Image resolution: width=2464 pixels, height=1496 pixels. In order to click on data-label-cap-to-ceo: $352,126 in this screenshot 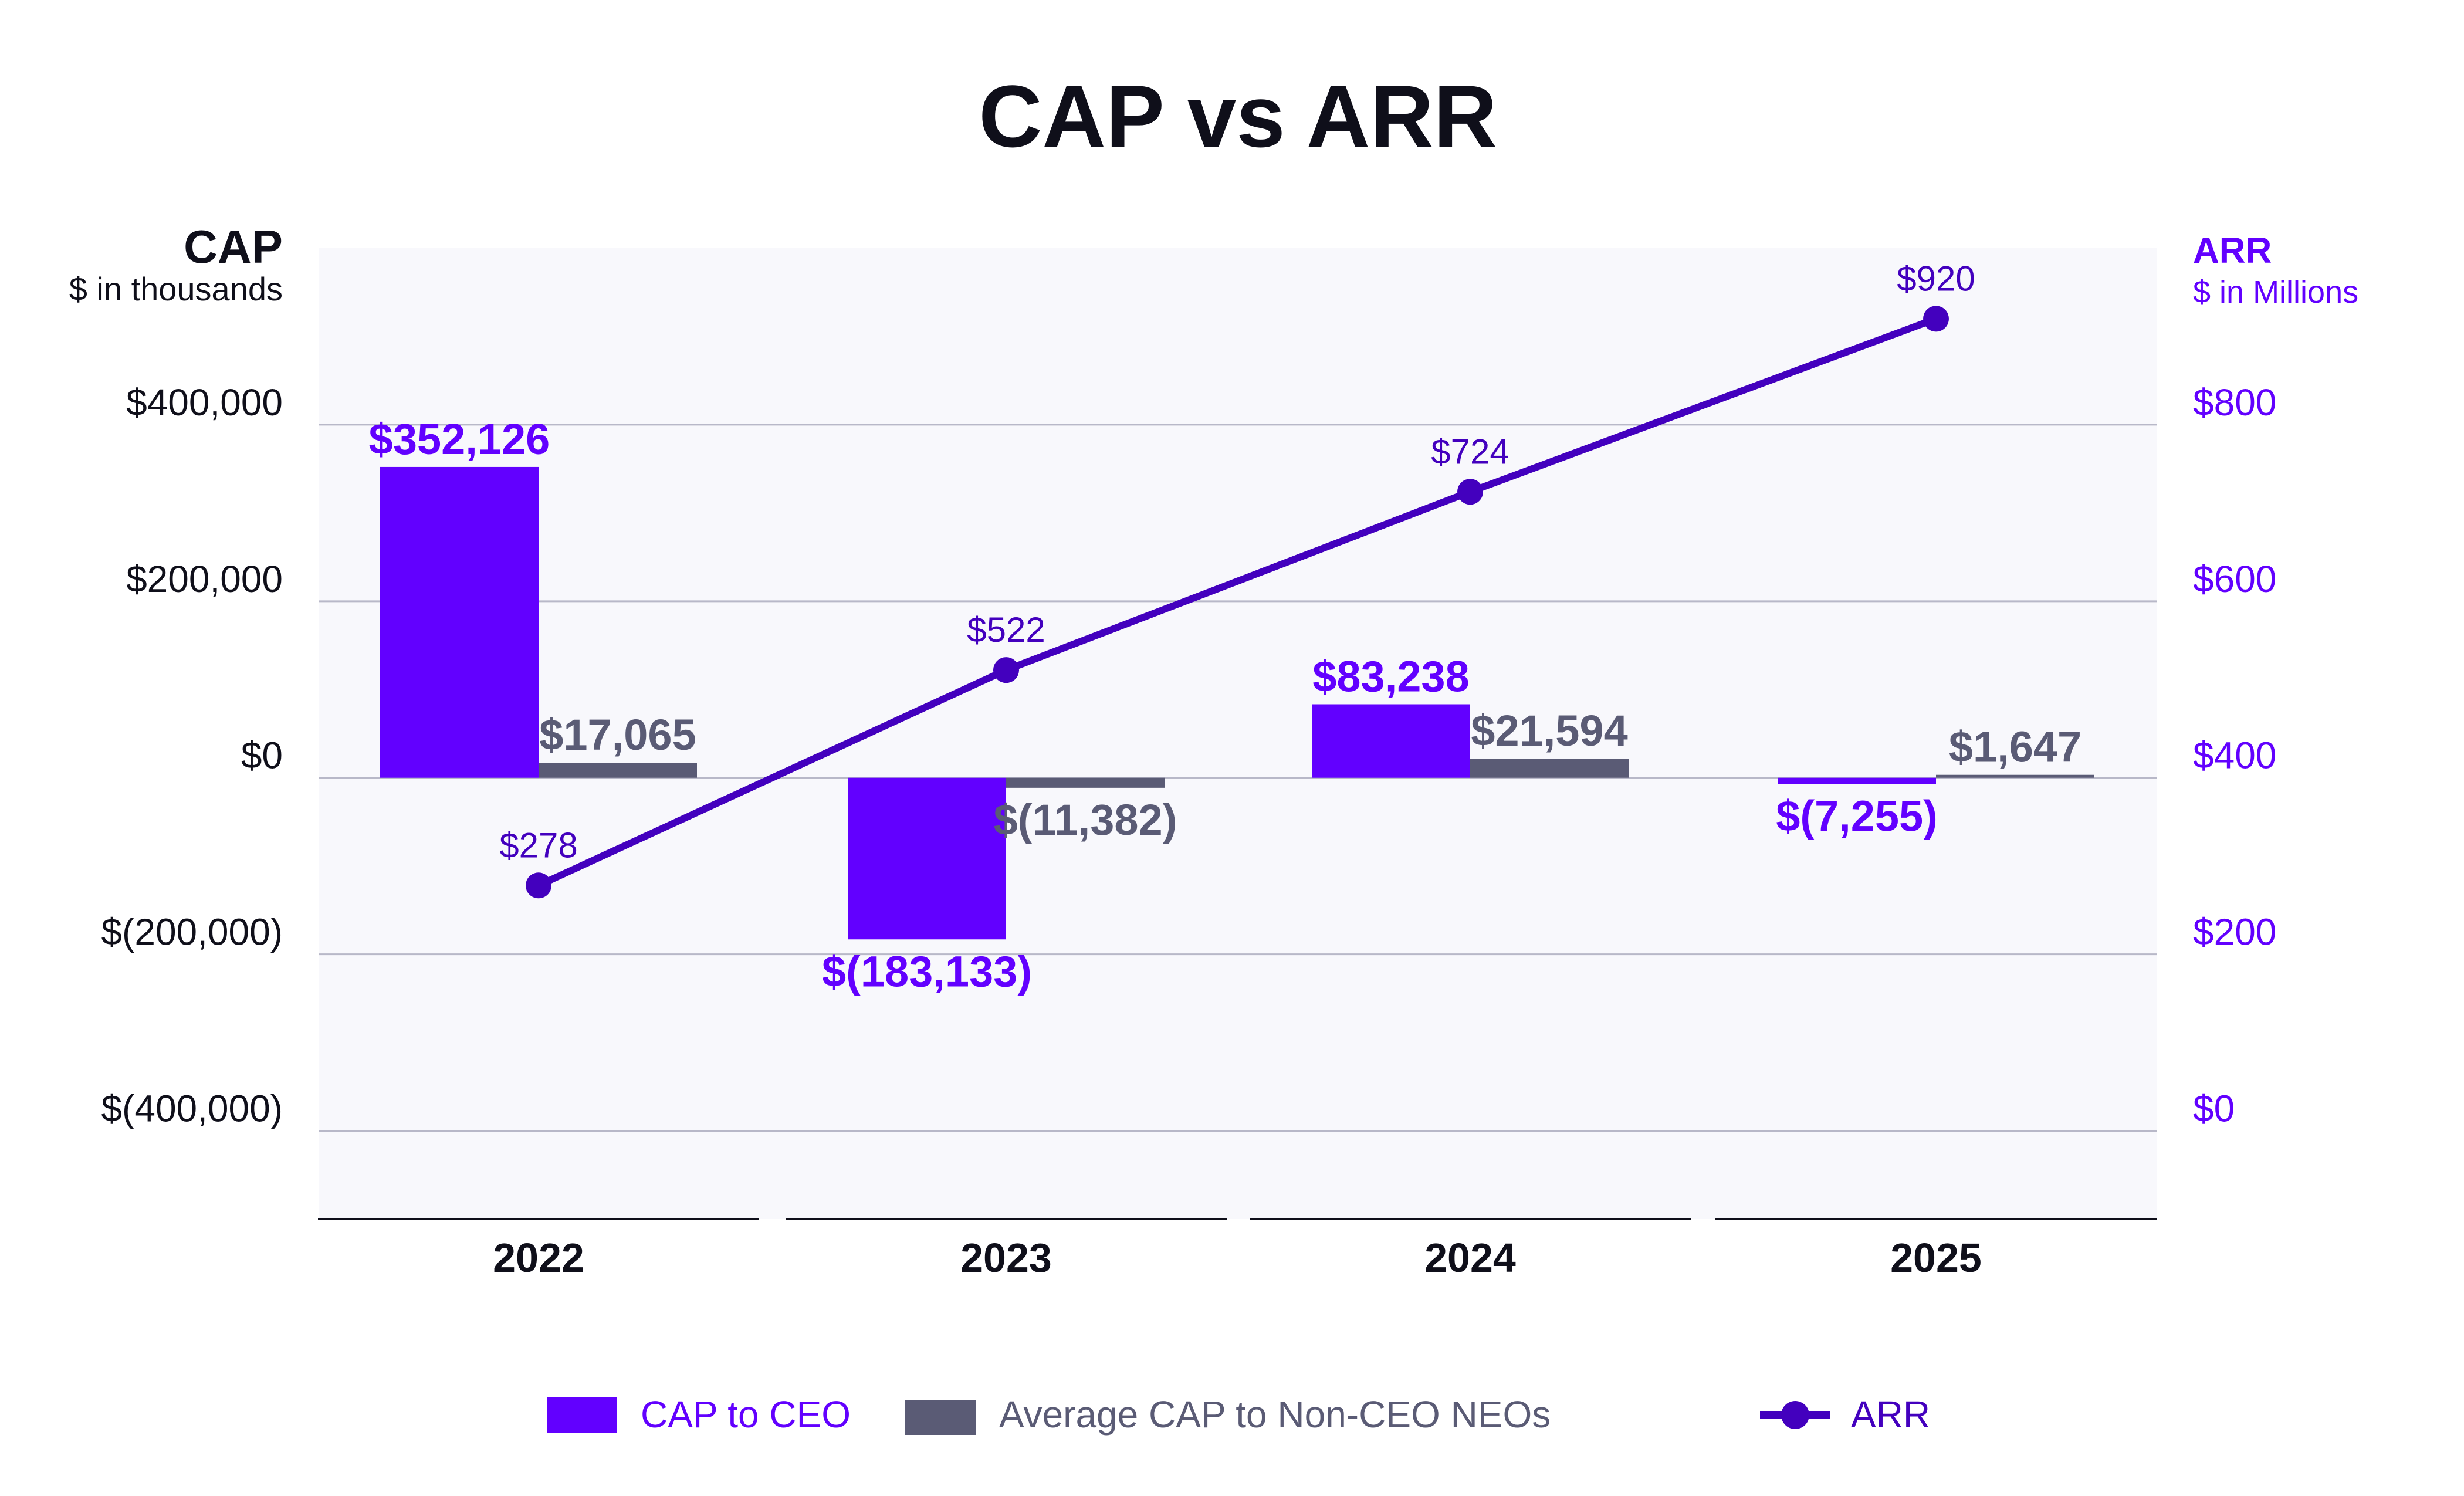, I will do `click(459, 439)`.